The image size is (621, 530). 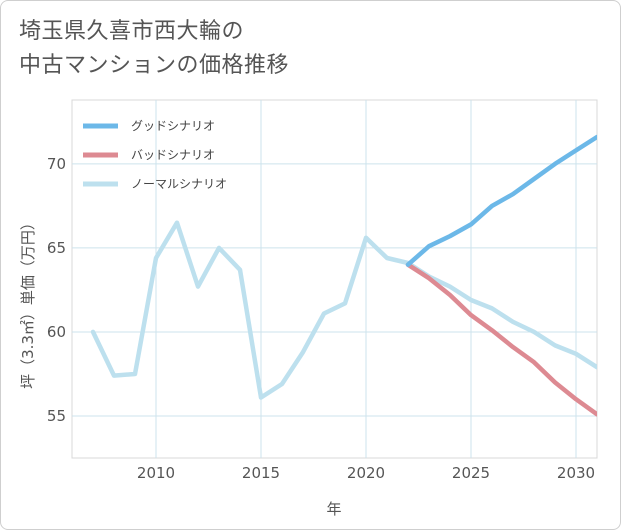 What do you see at coordinates (173, 155) in the screenshot?
I see `legend-label-bad: バッドシナリオ` at bounding box center [173, 155].